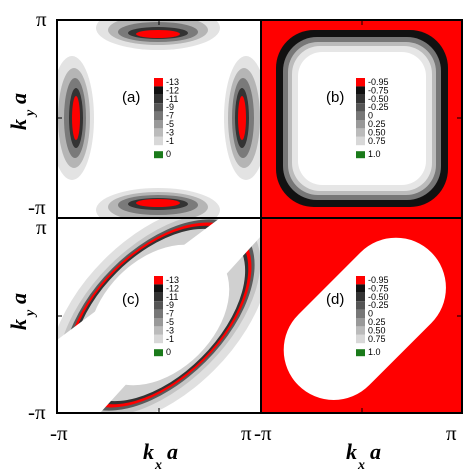 This screenshot has width=474, height=476. Describe the element at coordinates (263, 433) in the screenshot. I see `x-tick-neg-pi-right: -π` at that location.